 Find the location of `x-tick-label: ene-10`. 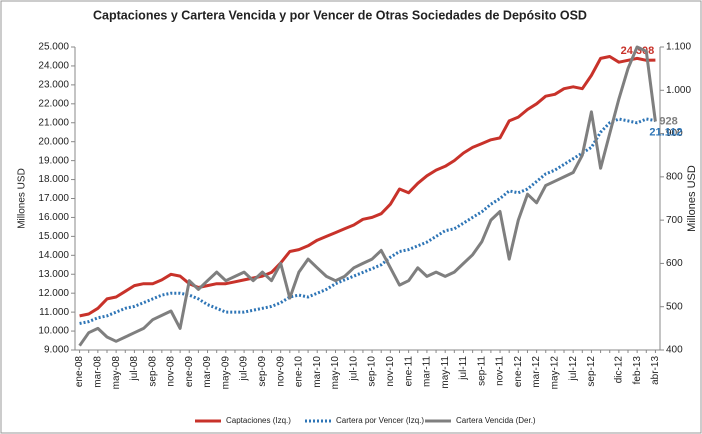

x-tick-label: ene-10 is located at coordinates (299, 372).